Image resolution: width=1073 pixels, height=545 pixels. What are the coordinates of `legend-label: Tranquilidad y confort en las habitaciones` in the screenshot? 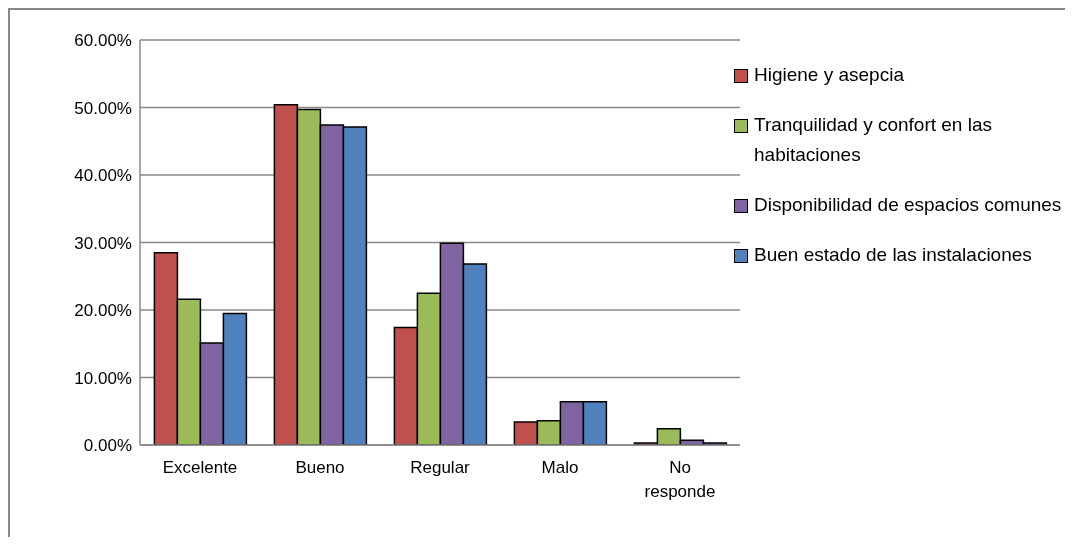 It's located at (873, 140).